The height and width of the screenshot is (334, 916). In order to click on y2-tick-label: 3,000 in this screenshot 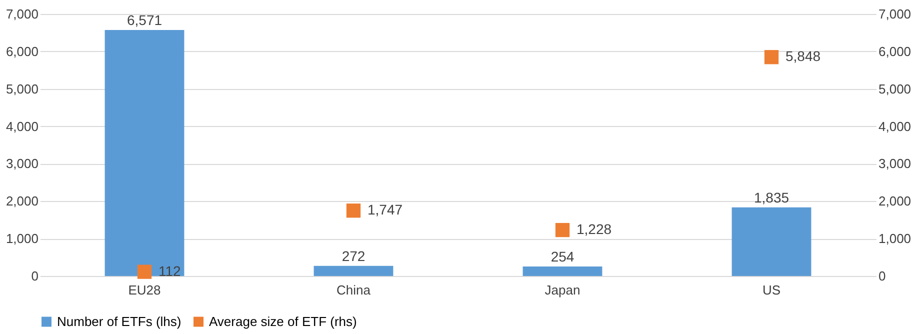, I will do `click(895, 164)`.